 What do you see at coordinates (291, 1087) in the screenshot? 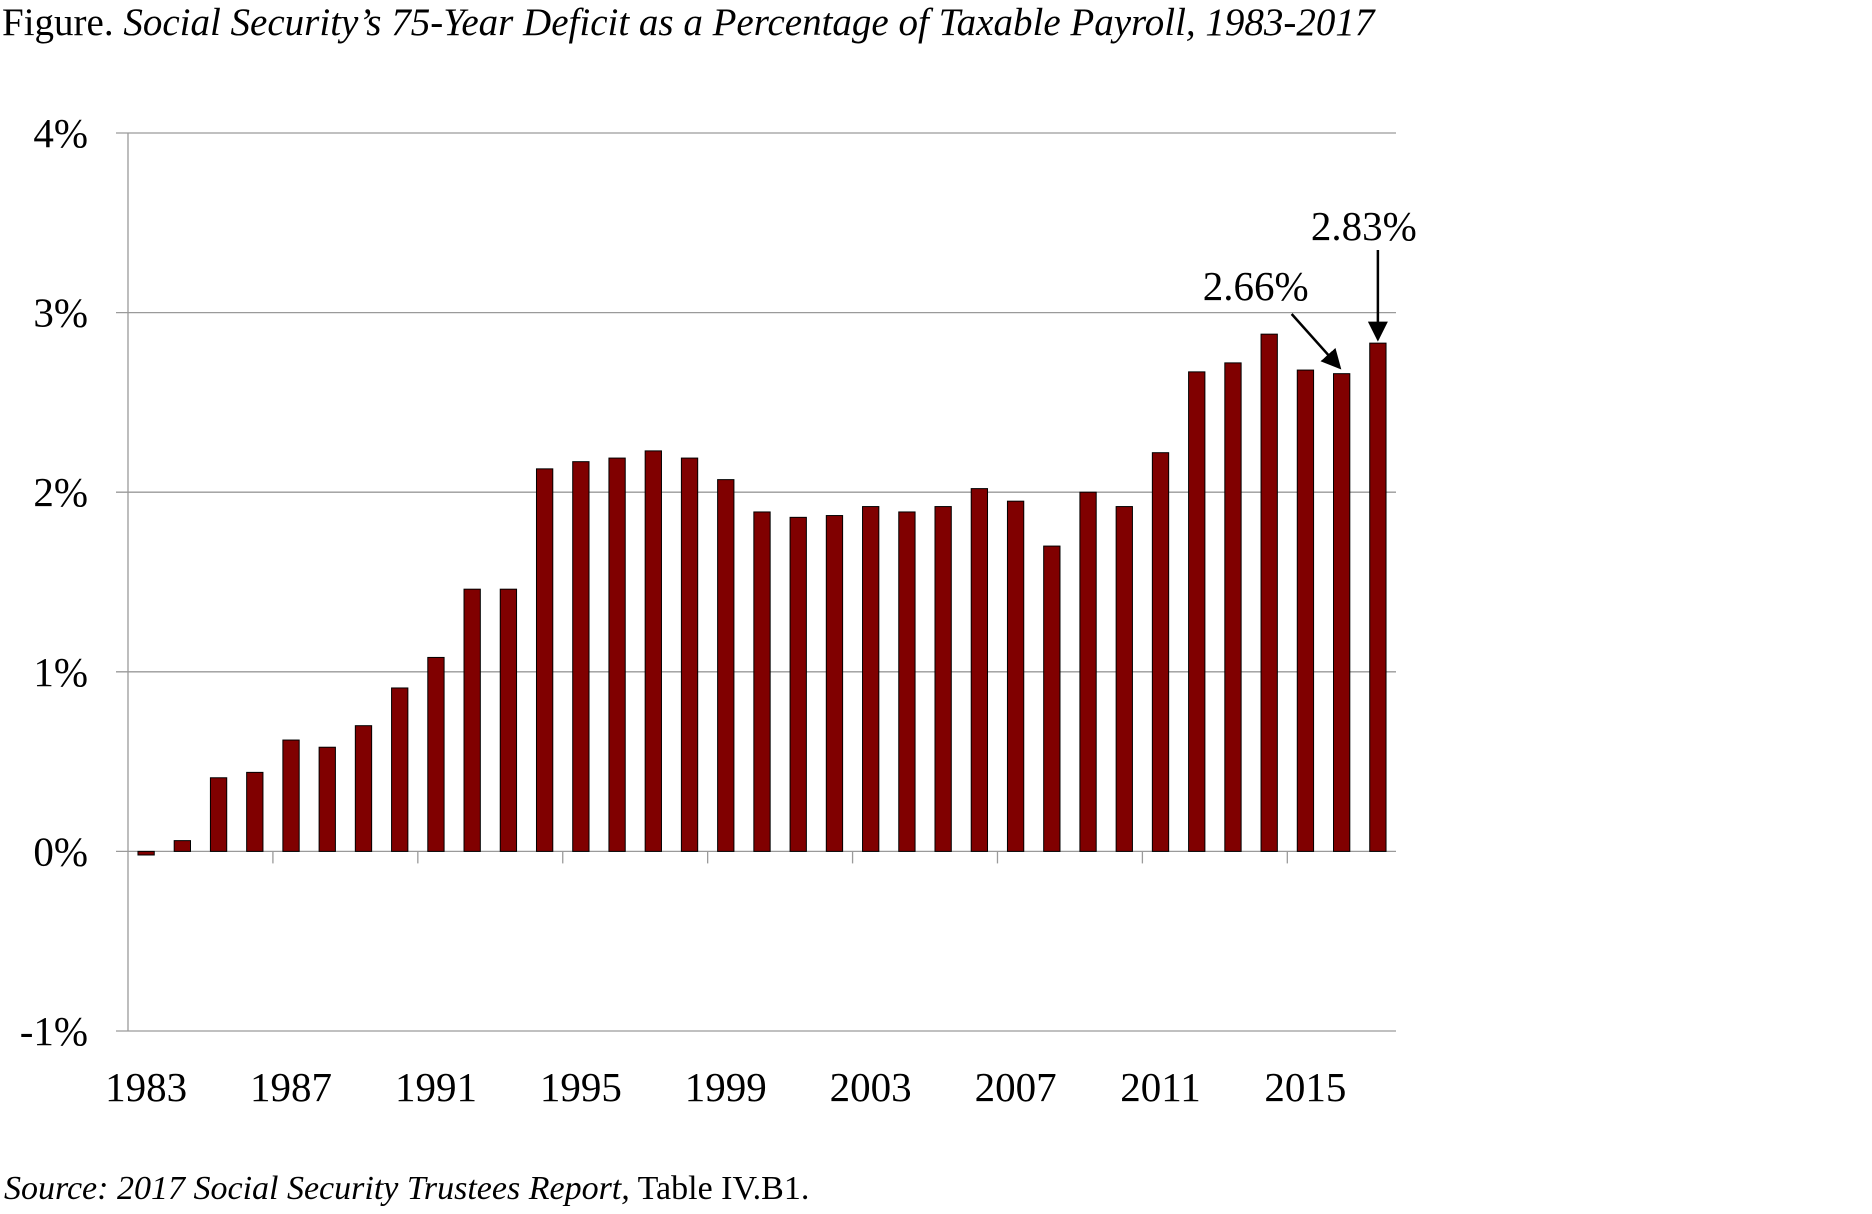
I see `x-tick-label: 1987` at bounding box center [291, 1087].